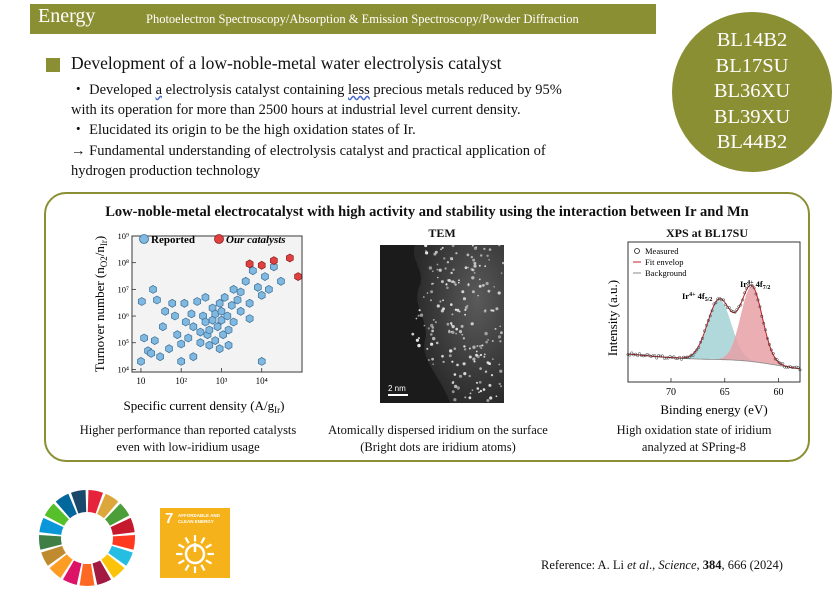 This screenshot has width=840, height=593. Describe the element at coordinates (725, 392) in the screenshot. I see `xps-x-tick-label: 65` at that location.